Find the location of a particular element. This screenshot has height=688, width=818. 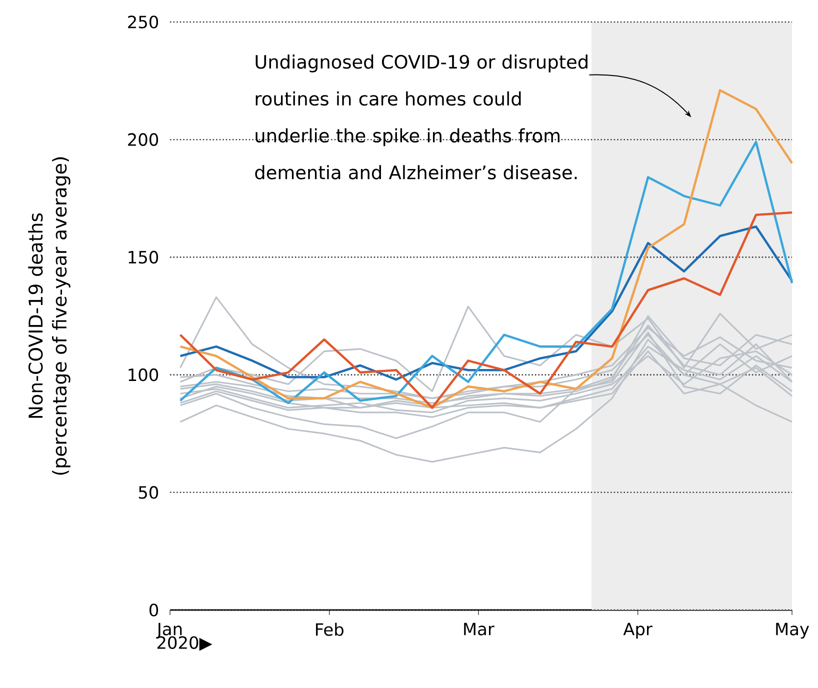

text: Undiagnosed COVID-19 or disrupted routines in care homes could underlie the spike in deaths from dementia and Alzheimer’s disease. is located at coordinates (421, 117).